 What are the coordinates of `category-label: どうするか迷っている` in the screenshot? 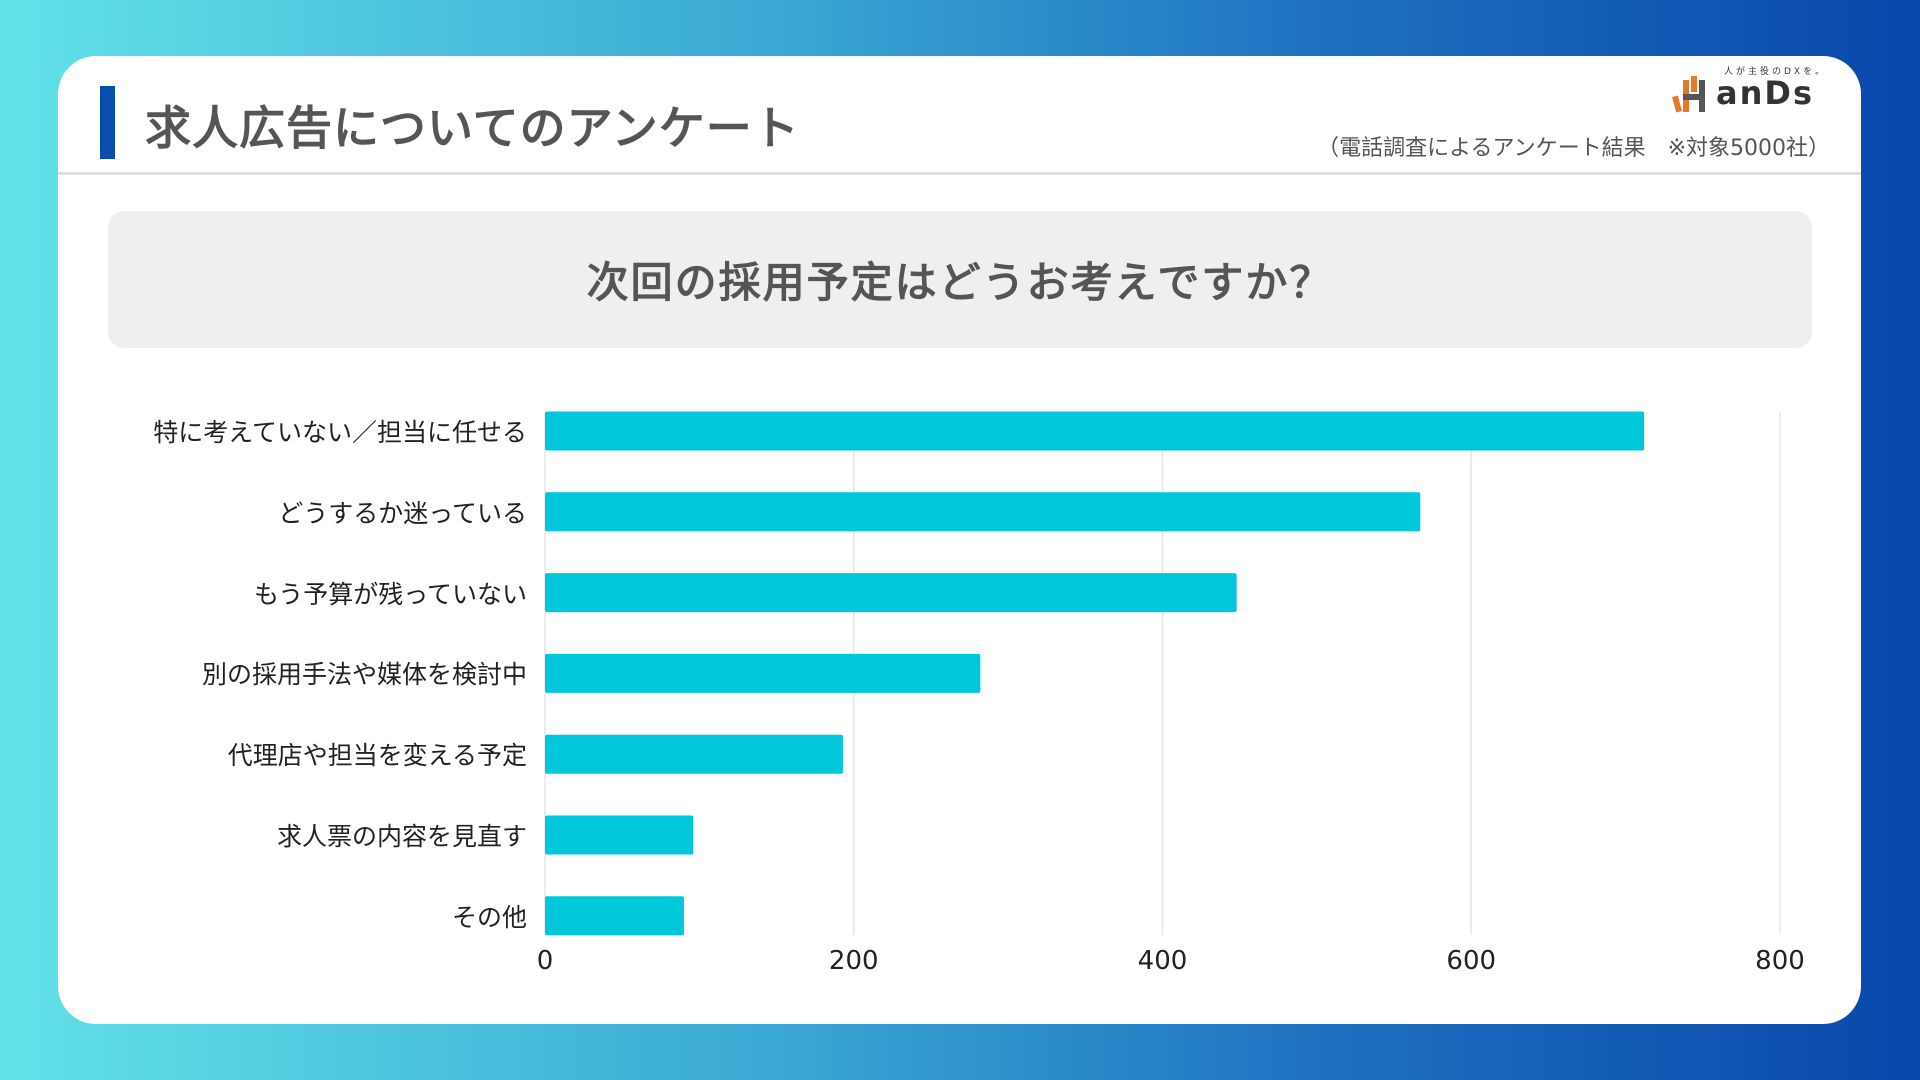 It's located at (402, 513).